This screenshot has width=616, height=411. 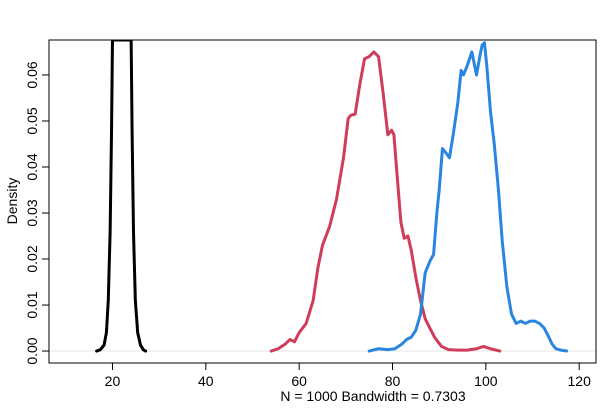 What do you see at coordinates (32, 212) in the screenshot?
I see `y-tick-label: 0.03` at bounding box center [32, 212].